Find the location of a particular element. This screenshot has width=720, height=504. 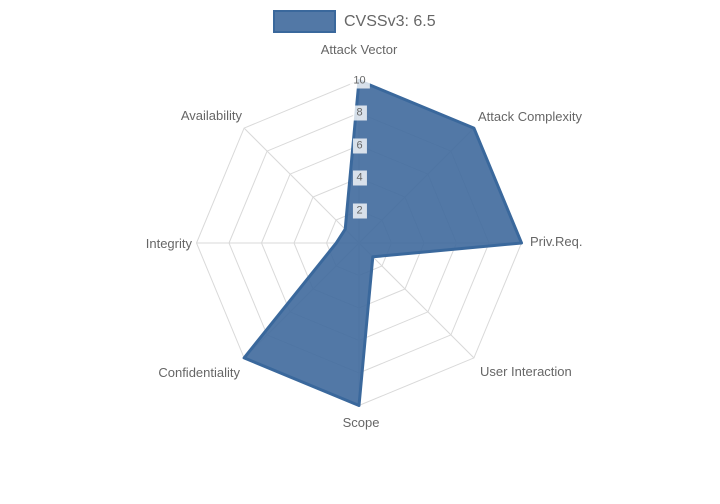

legend: CVSSv3: 6.5 is located at coordinates (354, 21).